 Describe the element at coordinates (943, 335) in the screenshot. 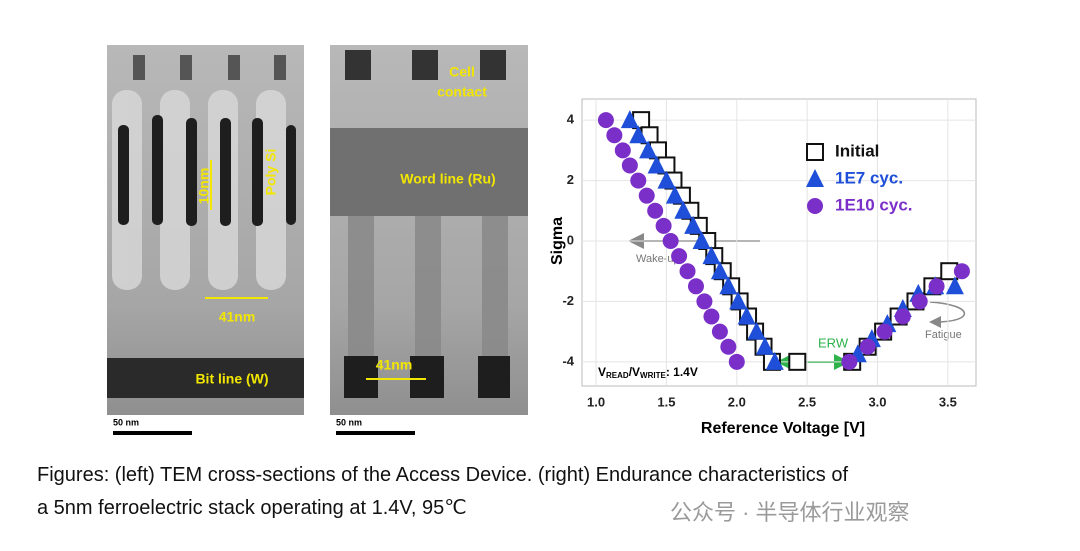

I see `annotation: Fatigue` at that location.